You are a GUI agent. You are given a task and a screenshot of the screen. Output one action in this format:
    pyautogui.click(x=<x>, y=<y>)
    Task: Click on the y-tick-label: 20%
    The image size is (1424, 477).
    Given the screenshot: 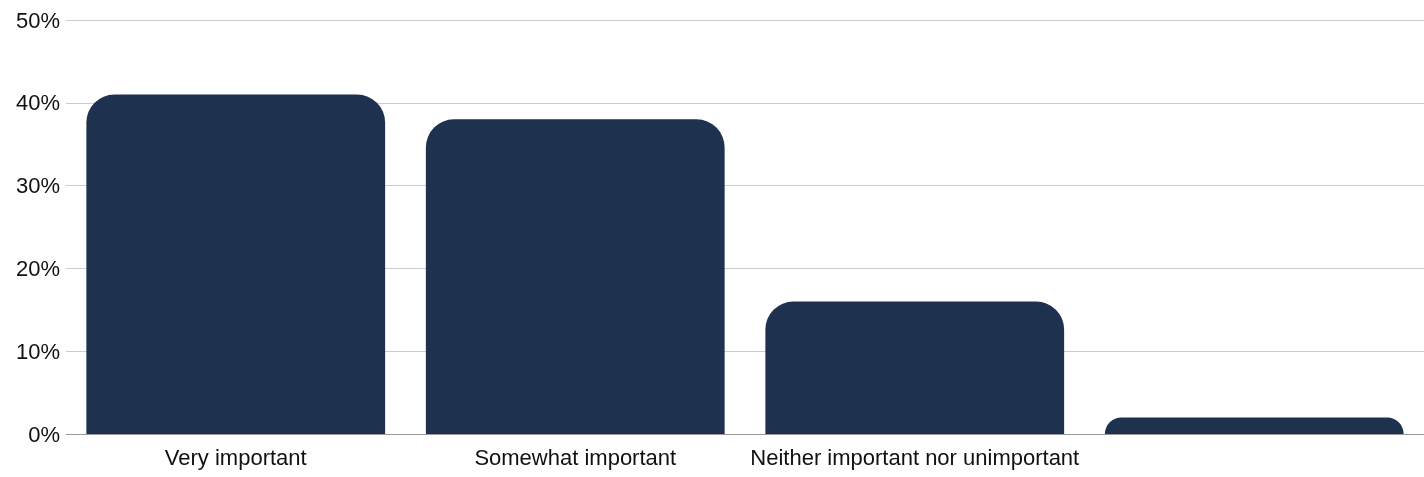 What is the action you would take?
    pyautogui.click(x=37, y=268)
    